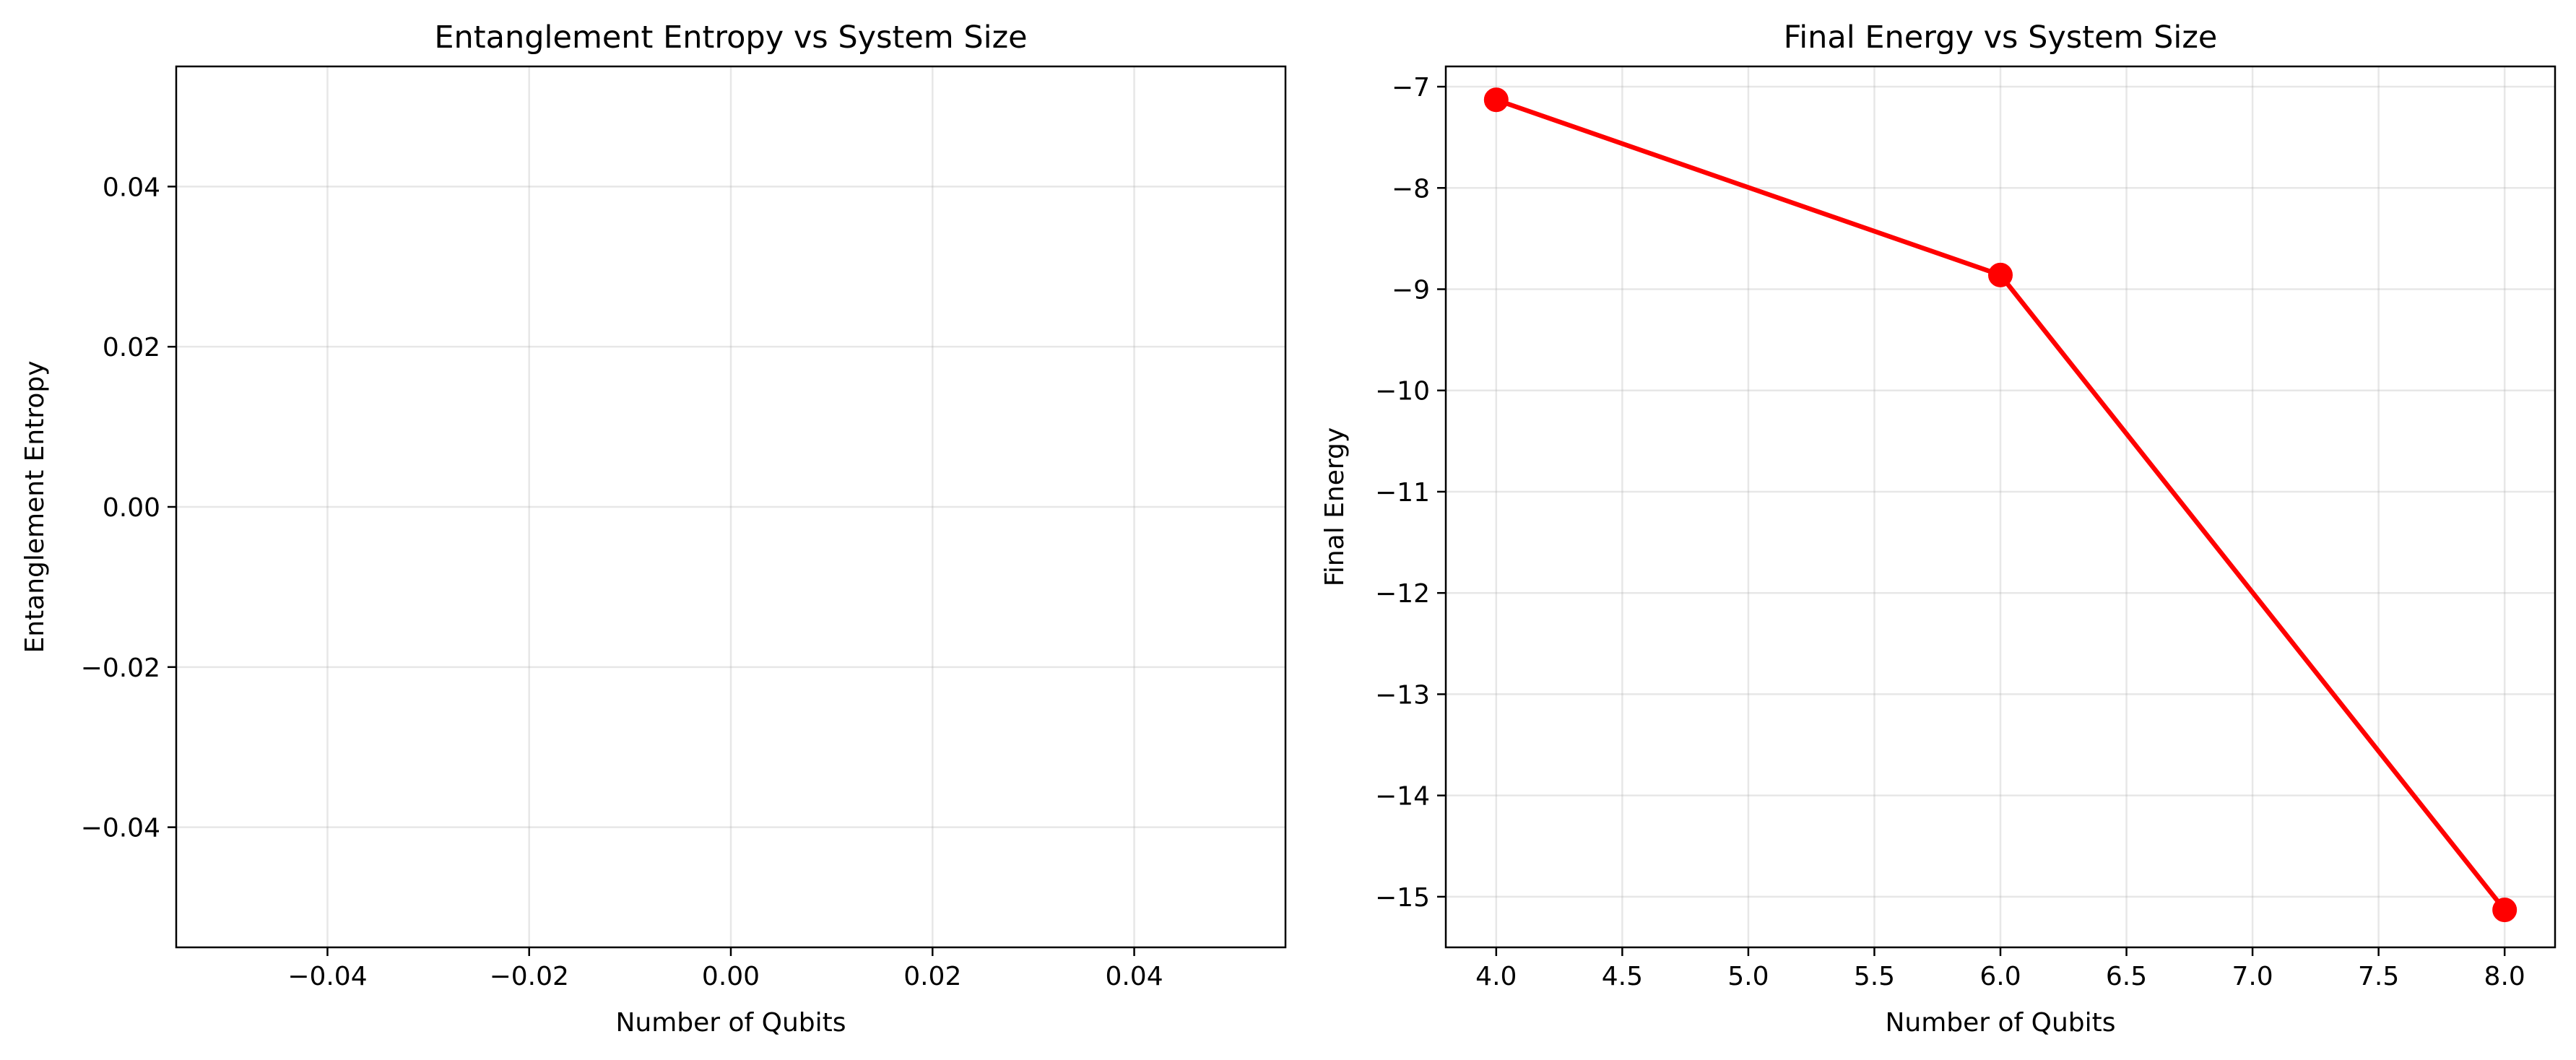  Describe the element at coordinates (131, 508) in the screenshot. I see `y-tick-label: 0.00` at that location.